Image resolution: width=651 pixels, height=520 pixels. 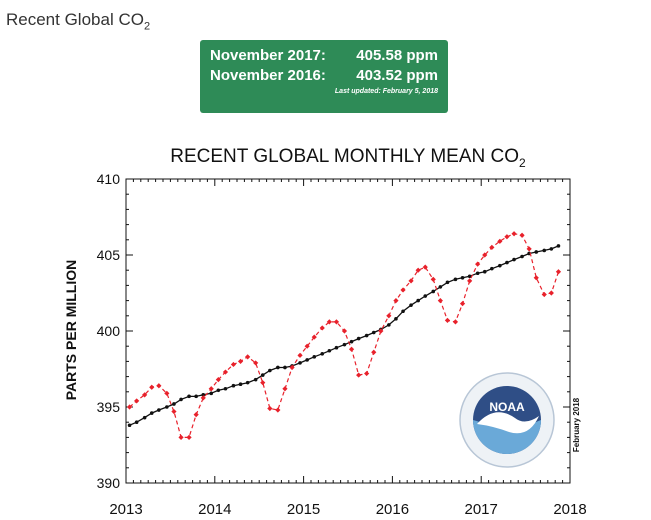 I want to click on y-tick-label: 405, so click(x=109, y=255).